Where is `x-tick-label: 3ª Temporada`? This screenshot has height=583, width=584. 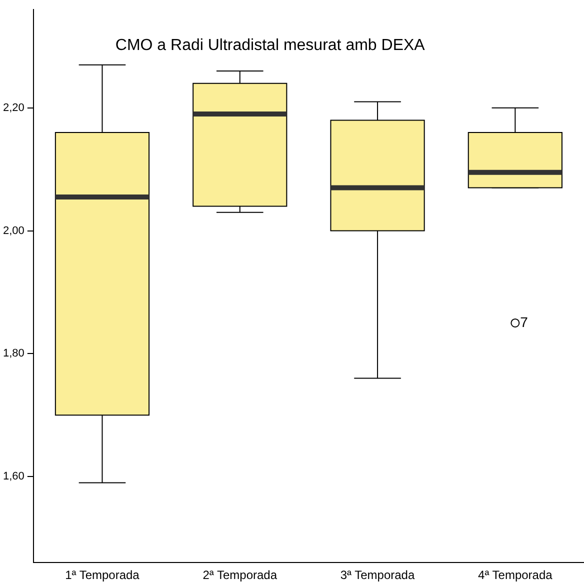
x-tick-label: 3ª Temporada is located at coordinates (377, 575).